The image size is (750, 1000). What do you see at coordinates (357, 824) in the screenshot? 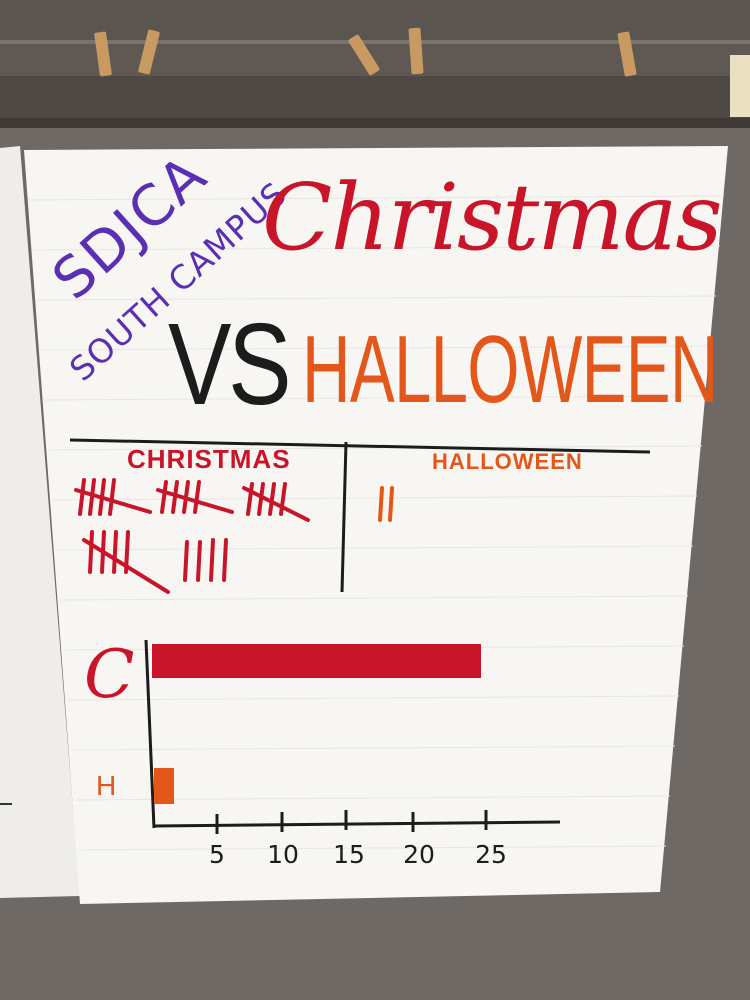
I see `bar-chart-x-axis` at bounding box center [357, 824].